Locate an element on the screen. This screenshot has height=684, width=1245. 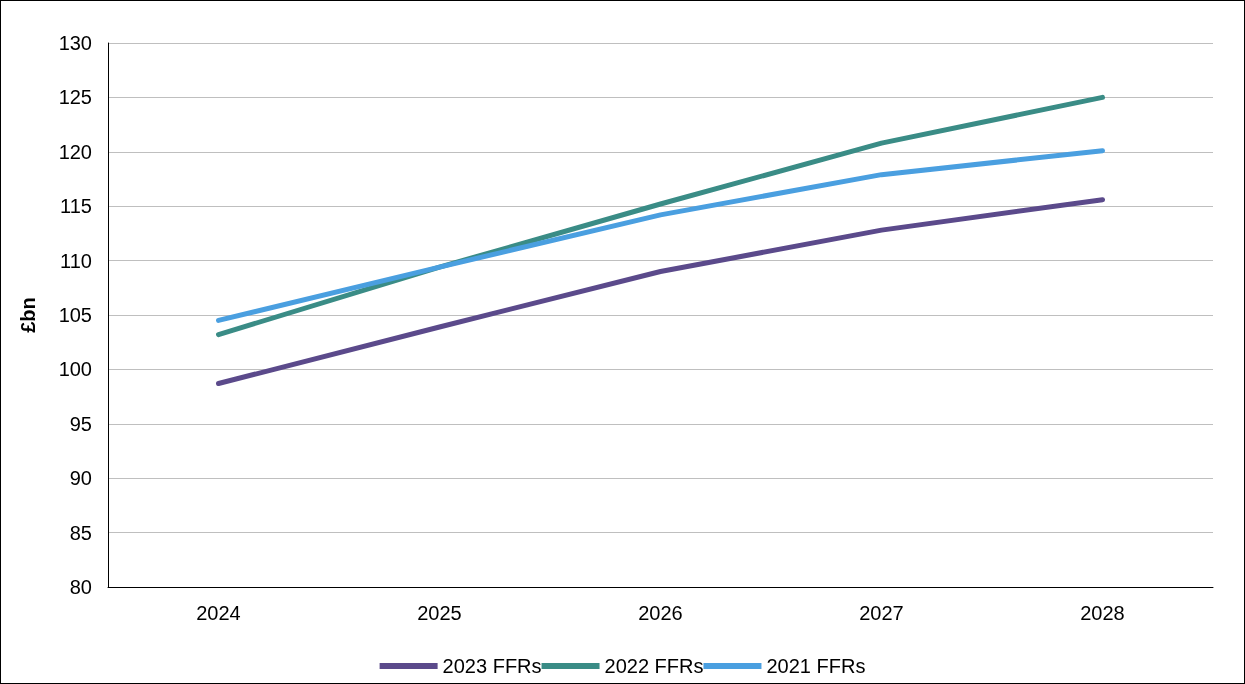
y-axis-title: £bn is located at coordinates (28, 315).